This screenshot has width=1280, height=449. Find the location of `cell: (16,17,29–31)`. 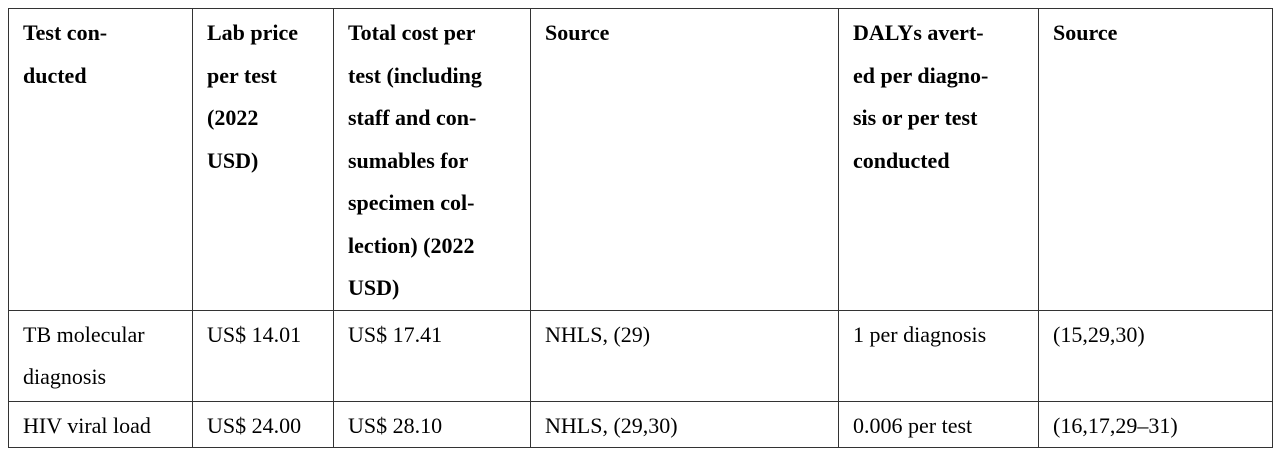

cell: (16,17,29–31) is located at coordinates (1155, 424).